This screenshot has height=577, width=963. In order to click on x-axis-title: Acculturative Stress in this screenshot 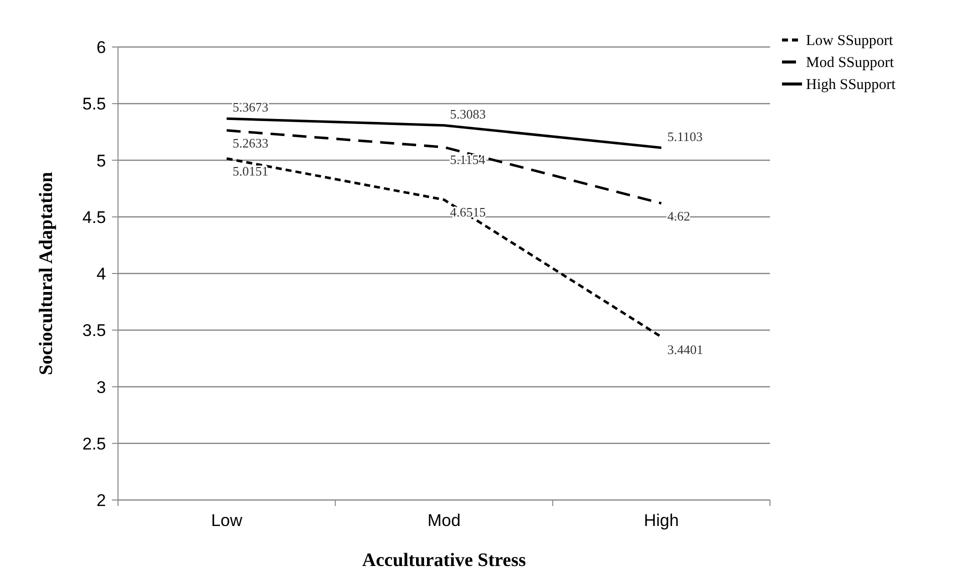, I will do `click(444, 560)`.